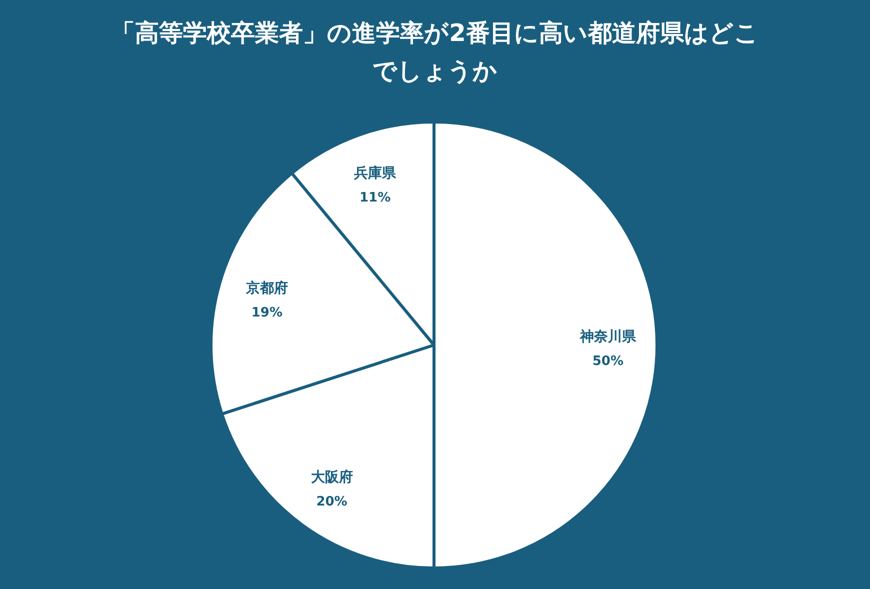  Describe the element at coordinates (607, 336) in the screenshot. I see `slice-label: 神奈川県` at that location.